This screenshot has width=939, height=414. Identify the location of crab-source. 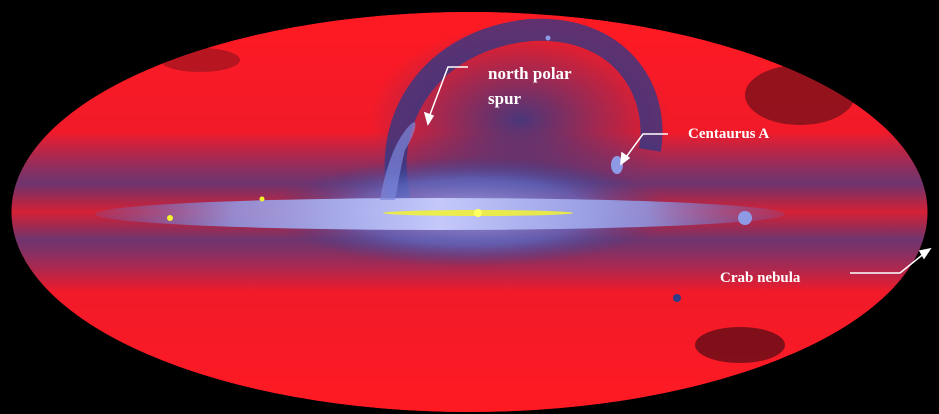
(927, 238).